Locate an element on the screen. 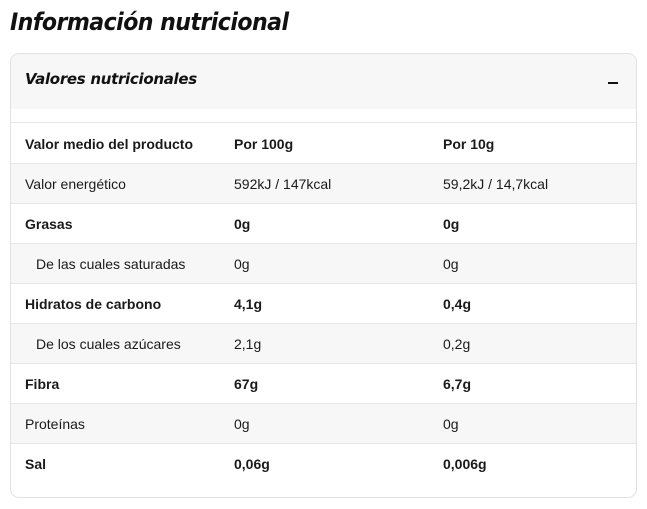 The height and width of the screenshot is (509, 647). row-label: Proteínas is located at coordinates (122, 423).